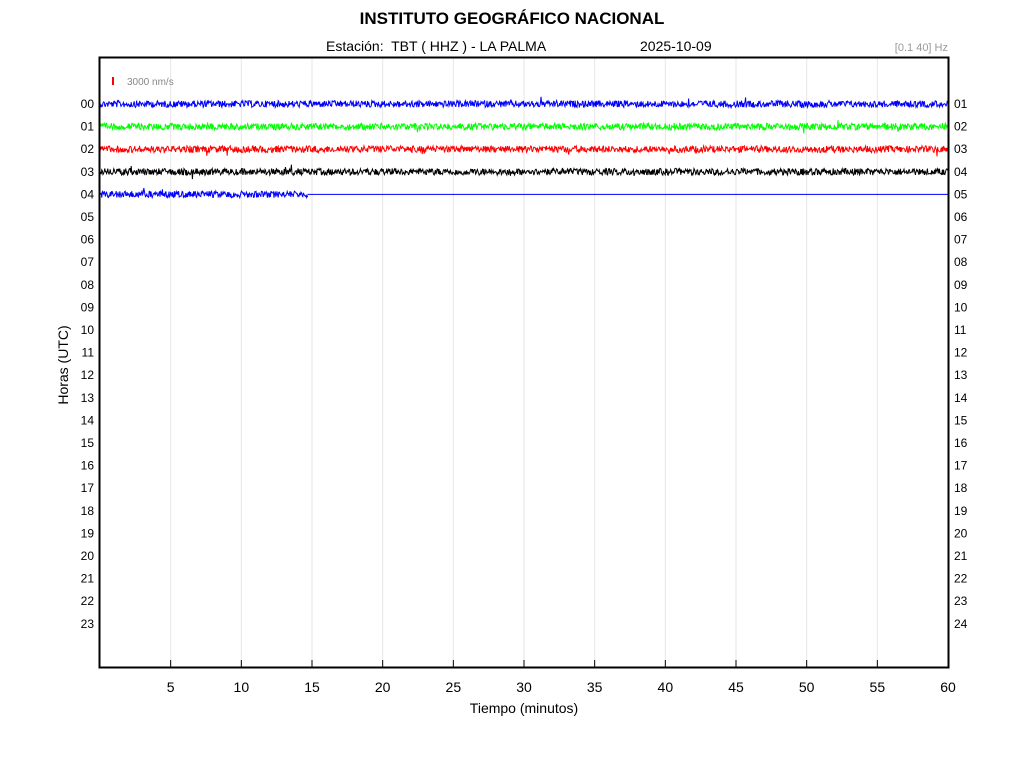  What do you see at coordinates (88, 127) in the screenshot?
I see `left-hour-label: 01` at bounding box center [88, 127].